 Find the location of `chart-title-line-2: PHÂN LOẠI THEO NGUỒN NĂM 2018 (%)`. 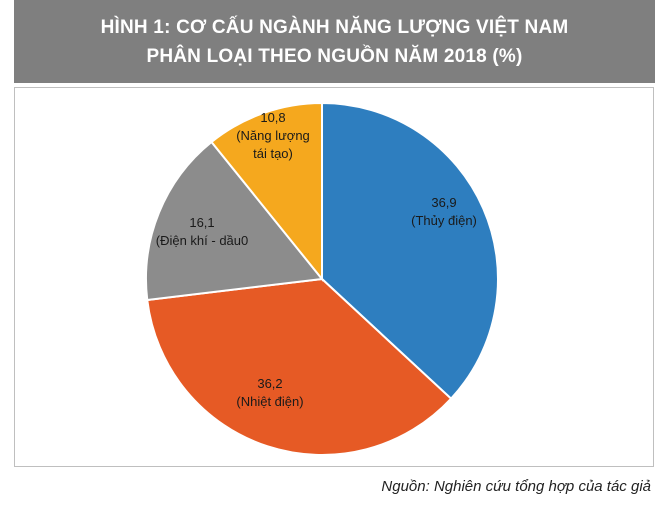

chart-title-line-2: PHÂN LOẠI THEO NGUỒN NĂM 2018 (%) is located at coordinates (334, 56).